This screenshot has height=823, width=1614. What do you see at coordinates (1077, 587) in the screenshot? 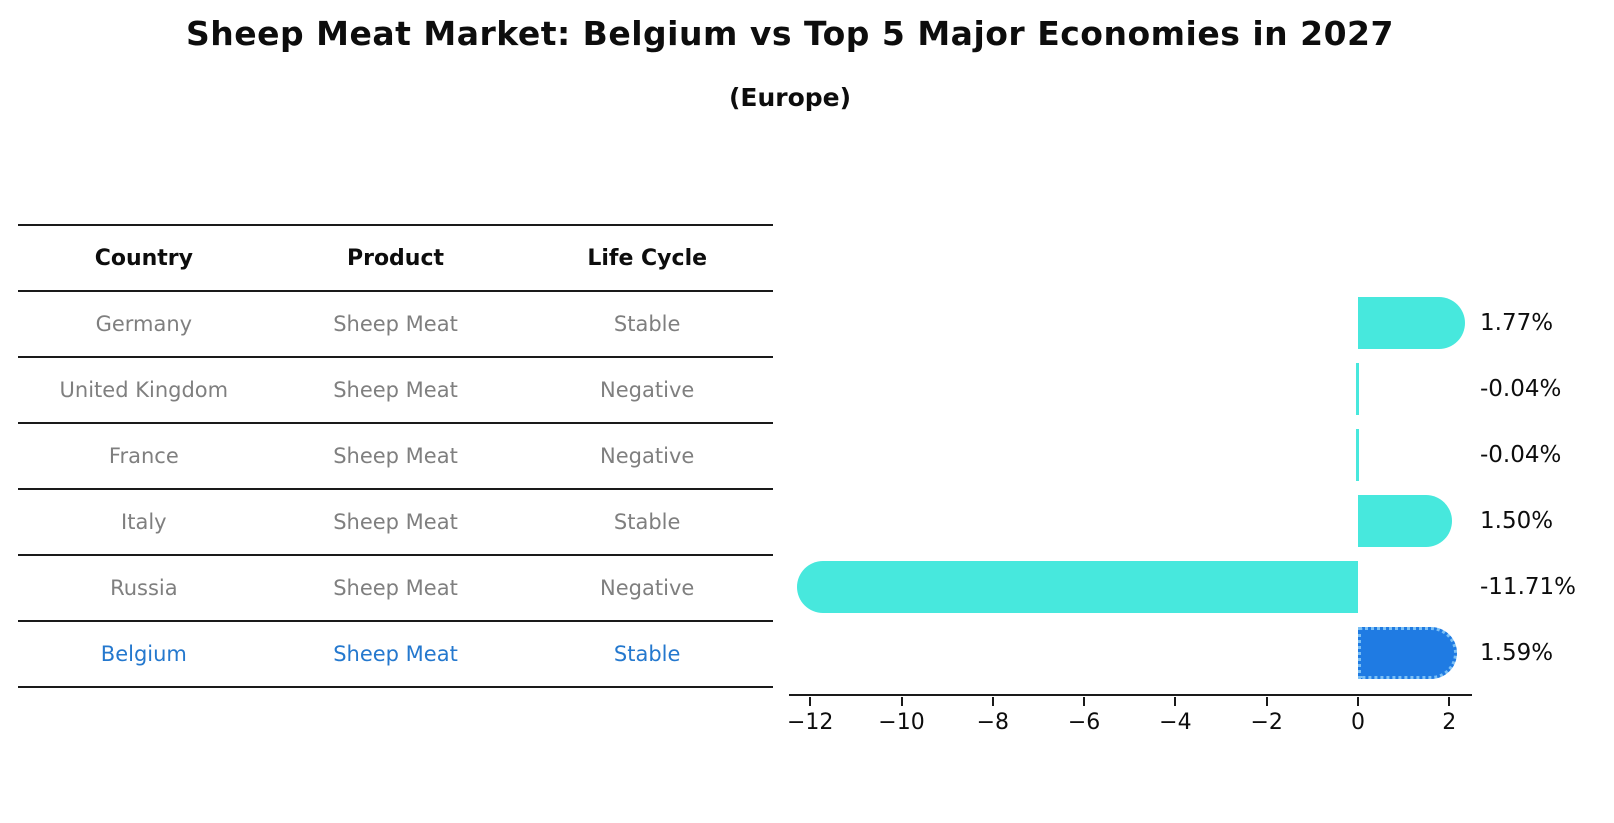
I see `bar-russia` at bounding box center [1077, 587].